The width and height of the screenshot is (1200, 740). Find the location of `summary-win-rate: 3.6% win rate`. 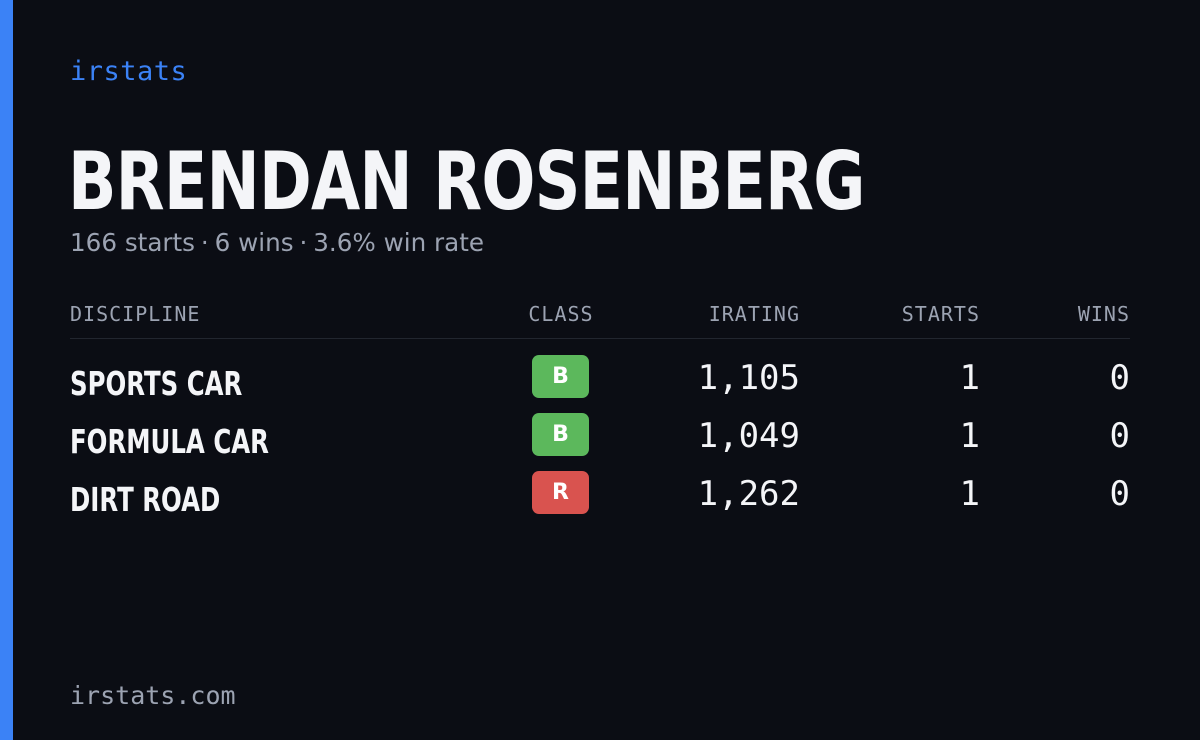

summary-win-rate: 3.6% win rate is located at coordinates (399, 242).